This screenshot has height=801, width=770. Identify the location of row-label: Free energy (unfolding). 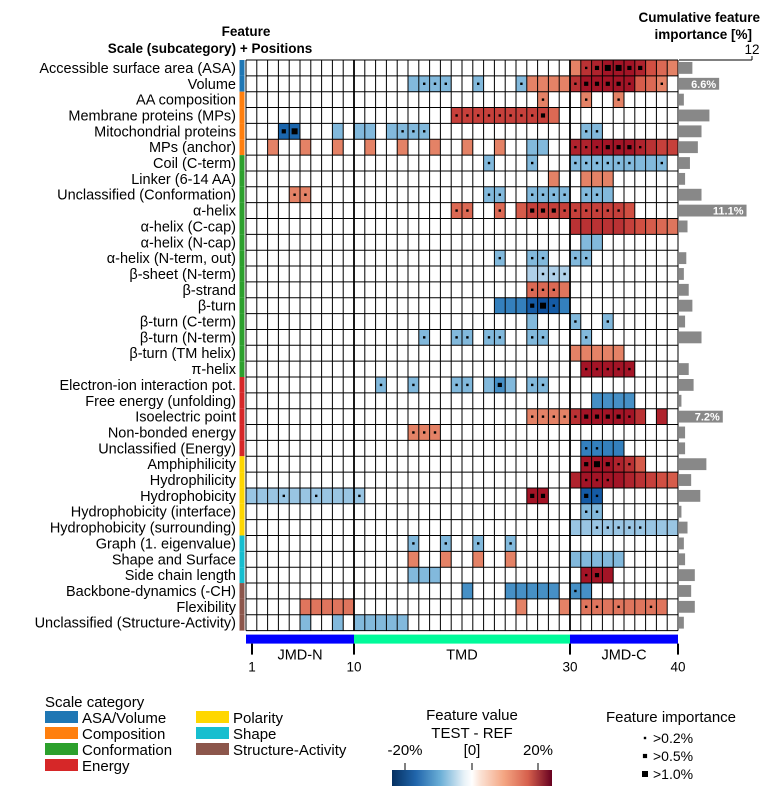
(160, 402).